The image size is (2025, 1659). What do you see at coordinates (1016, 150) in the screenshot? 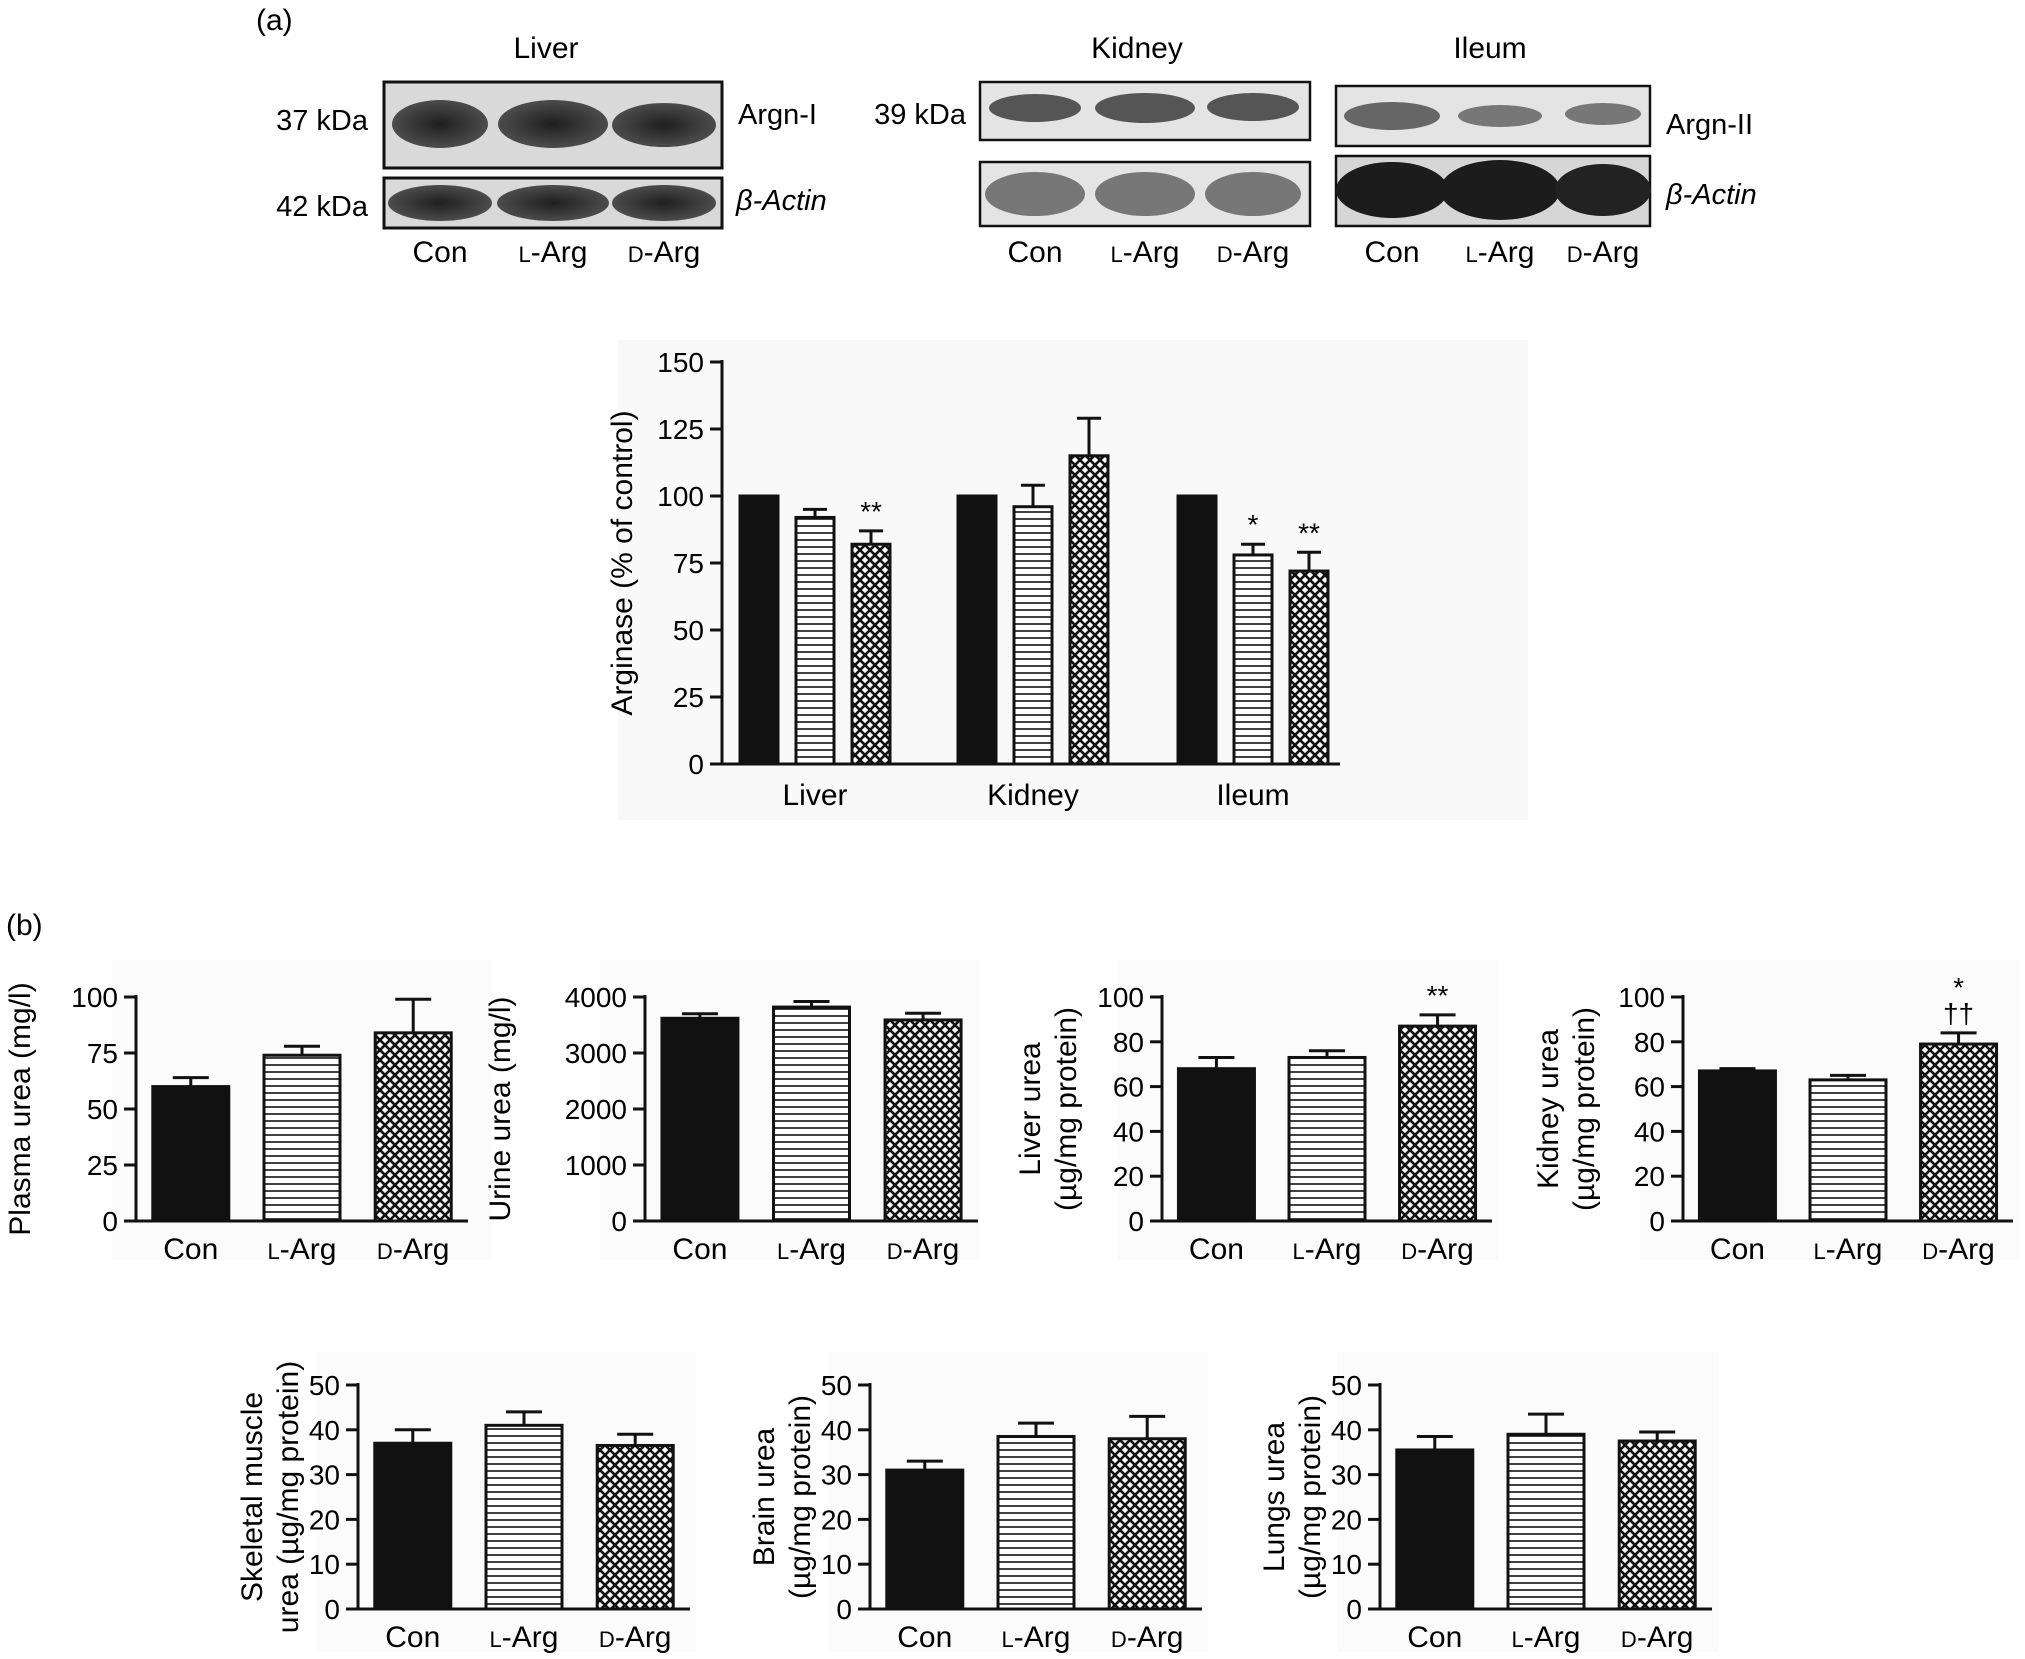
I see `western-blot-section: Liver Kidney Ileum` at bounding box center [1016, 150].